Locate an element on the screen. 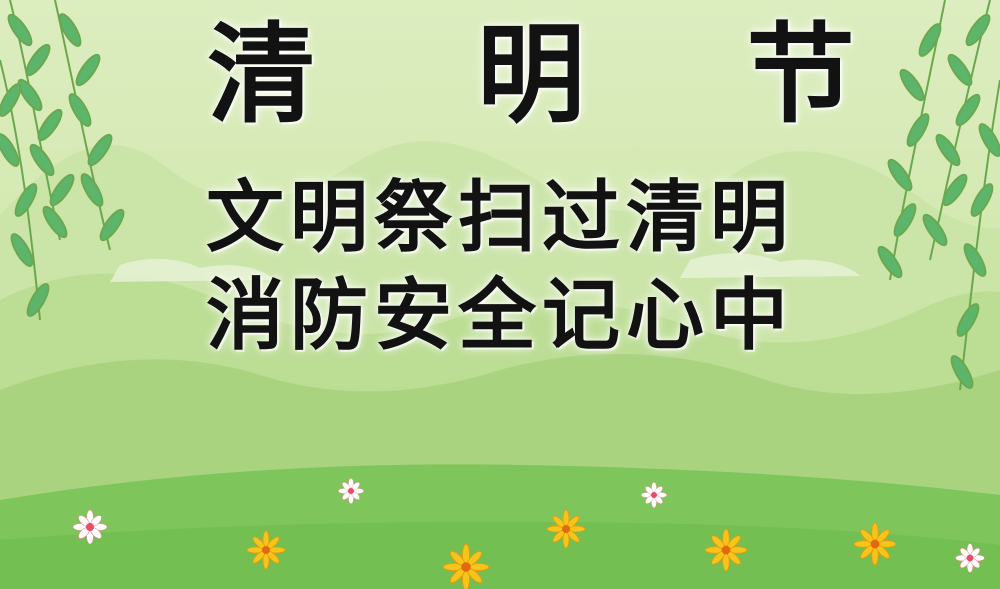  slogan-line-1: 文明祭扫过清明 is located at coordinates (499, 218).